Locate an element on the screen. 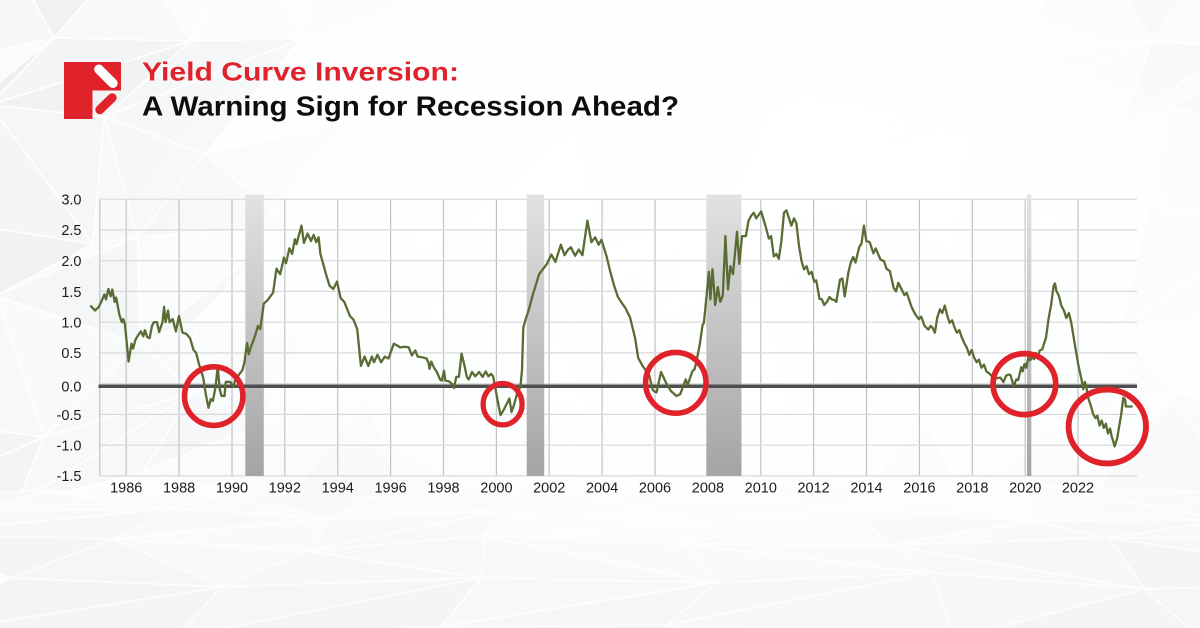 This screenshot has width=1200, height=628. svg-text: 1996 is located at coordinates (390, 489).